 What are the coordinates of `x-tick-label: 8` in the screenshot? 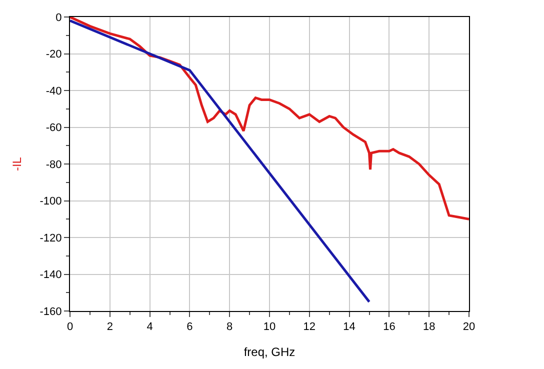 It's located at (229, 327).